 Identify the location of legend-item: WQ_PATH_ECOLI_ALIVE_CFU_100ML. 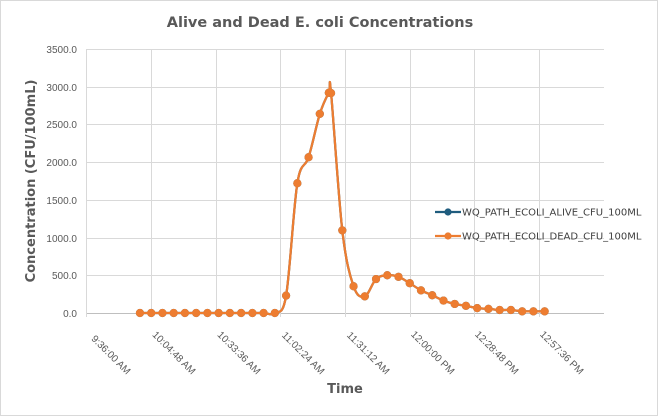
(538, 213).